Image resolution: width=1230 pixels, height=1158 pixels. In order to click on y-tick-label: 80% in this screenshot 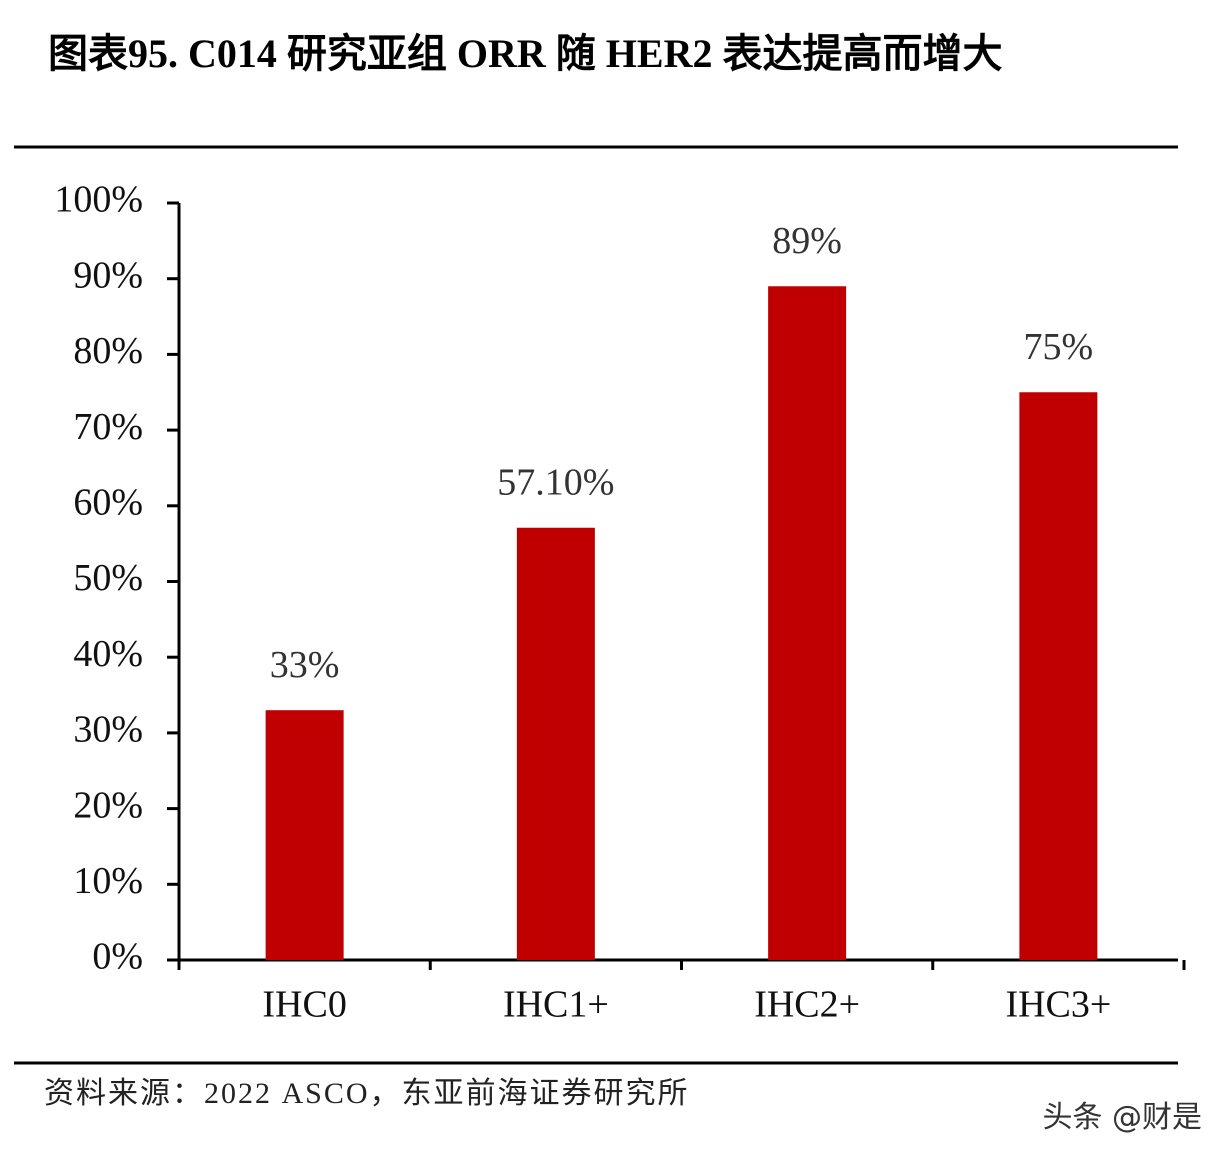, I will do `click(108, 351)`.